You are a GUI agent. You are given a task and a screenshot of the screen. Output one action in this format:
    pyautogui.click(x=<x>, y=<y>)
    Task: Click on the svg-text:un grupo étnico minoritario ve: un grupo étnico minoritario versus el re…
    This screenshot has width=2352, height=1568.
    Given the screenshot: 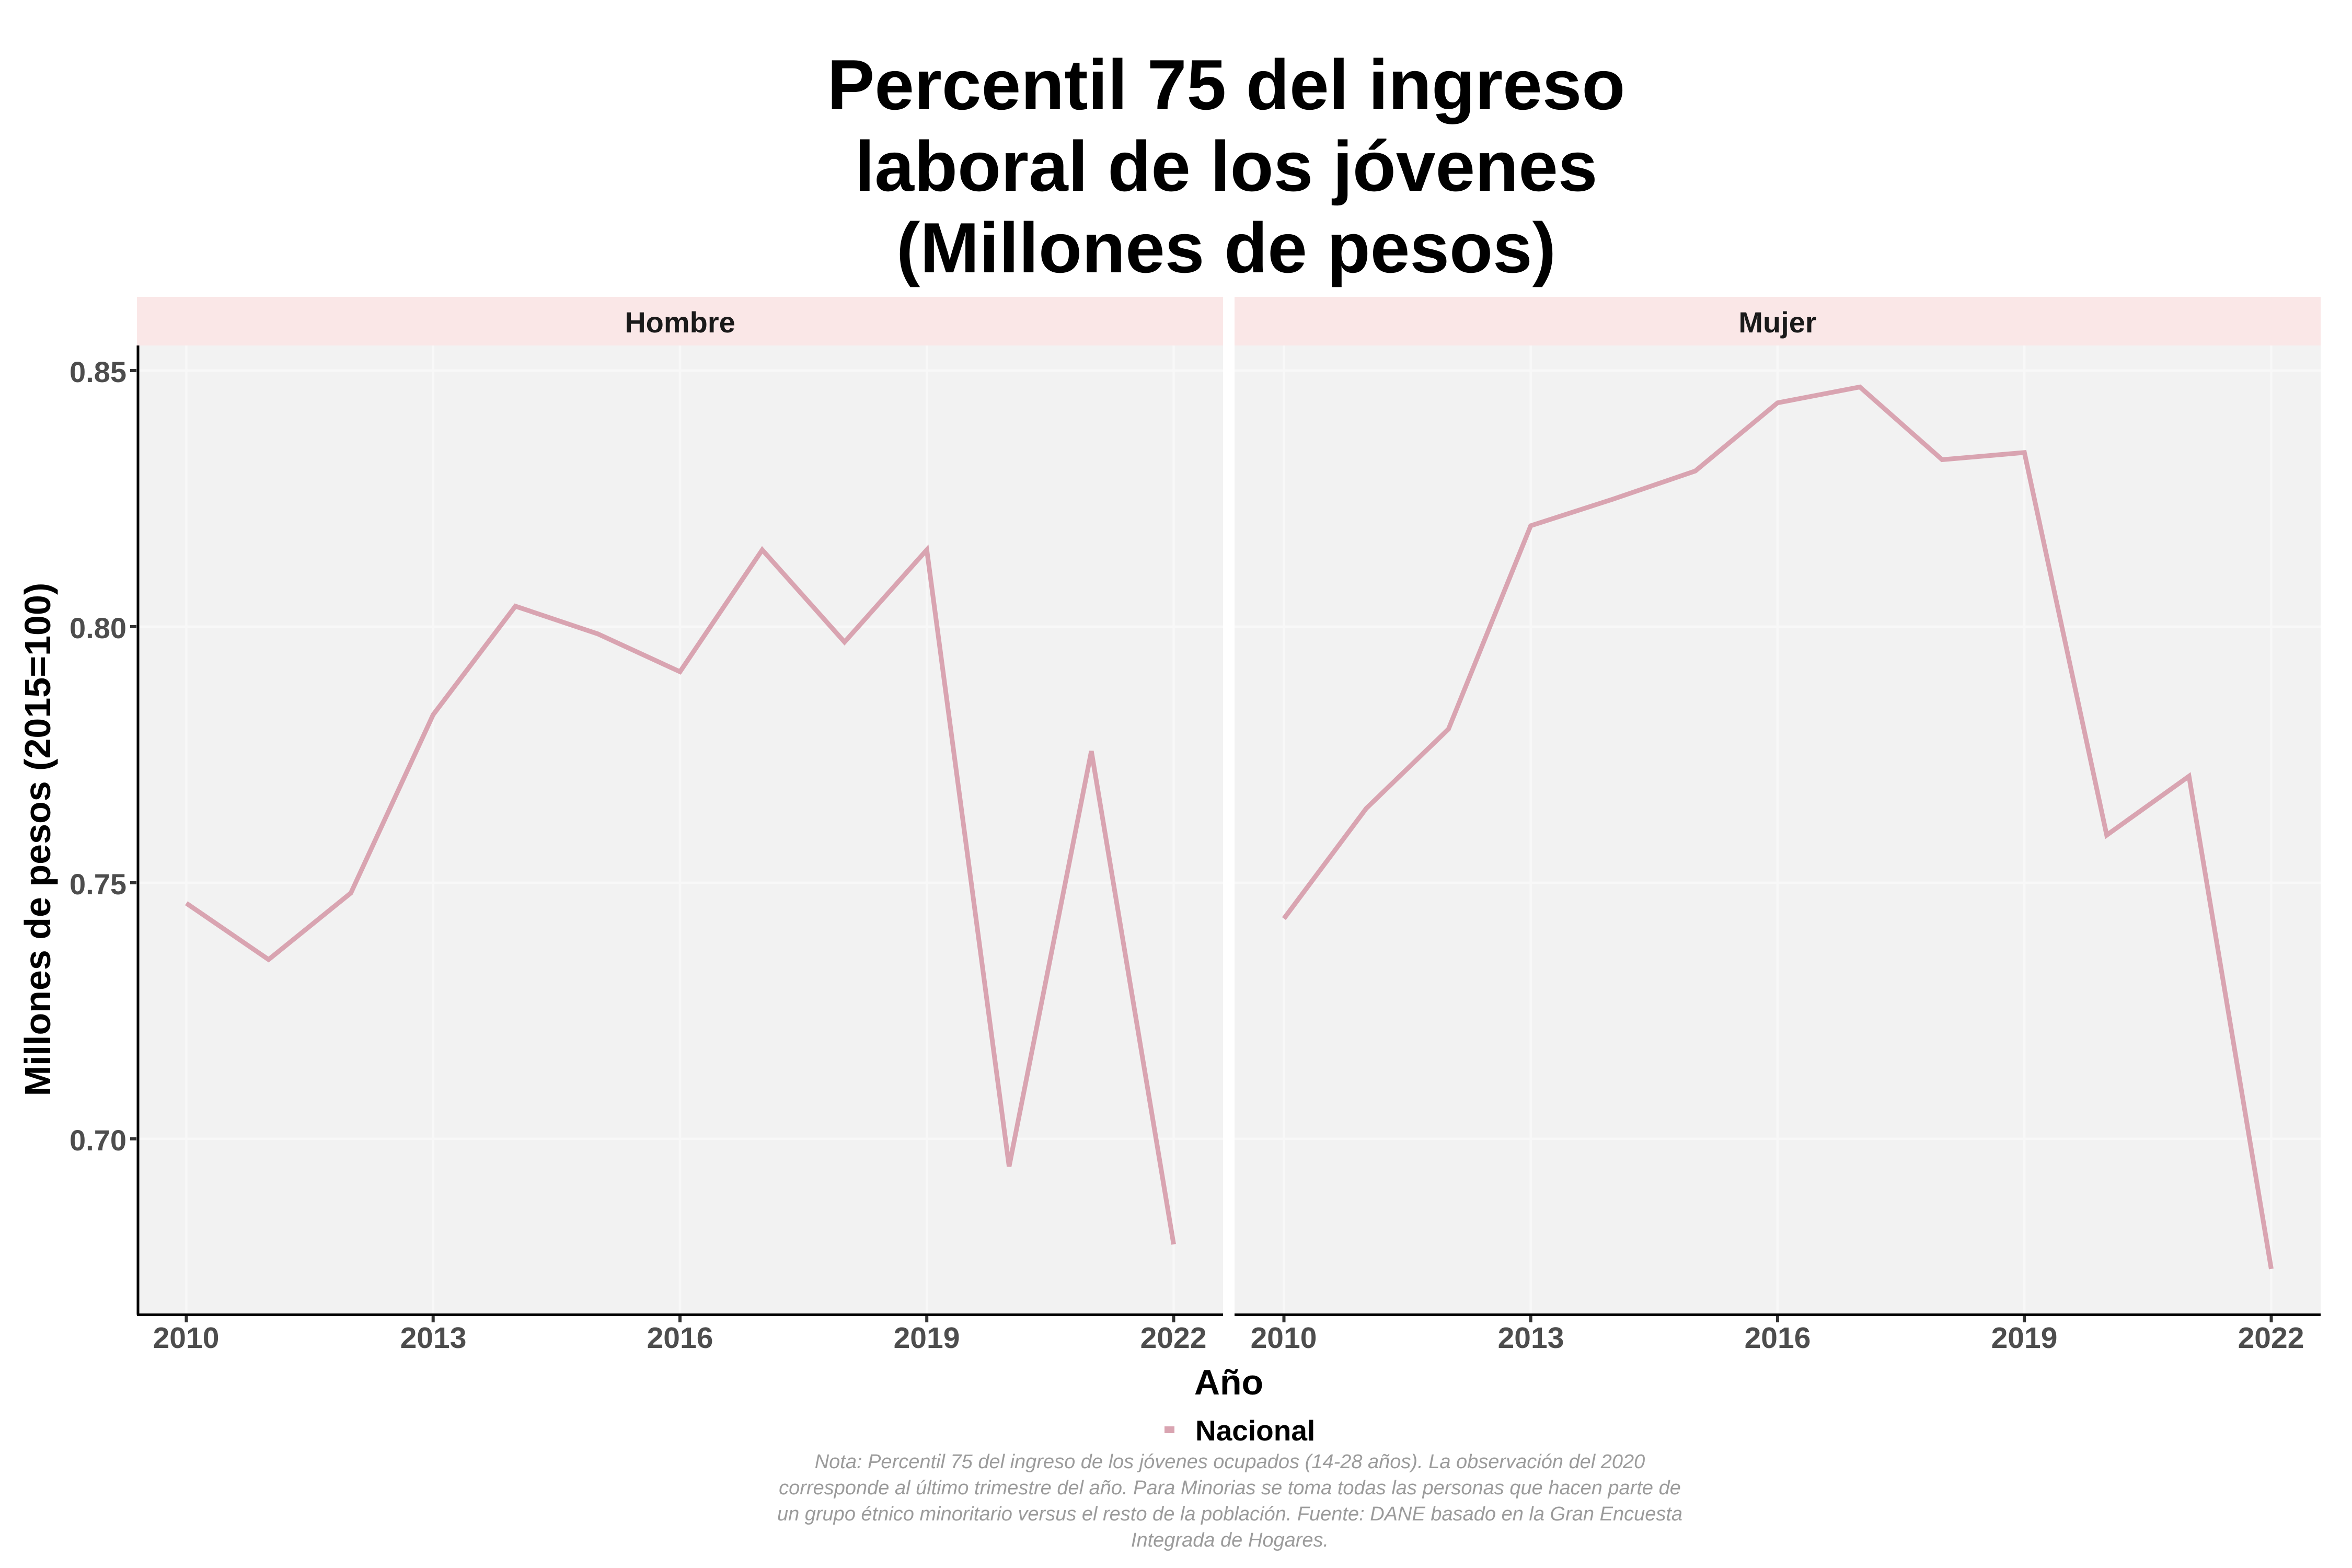 What is the action you would take?
    pyautogui.click(x=1229, y=1514)
    